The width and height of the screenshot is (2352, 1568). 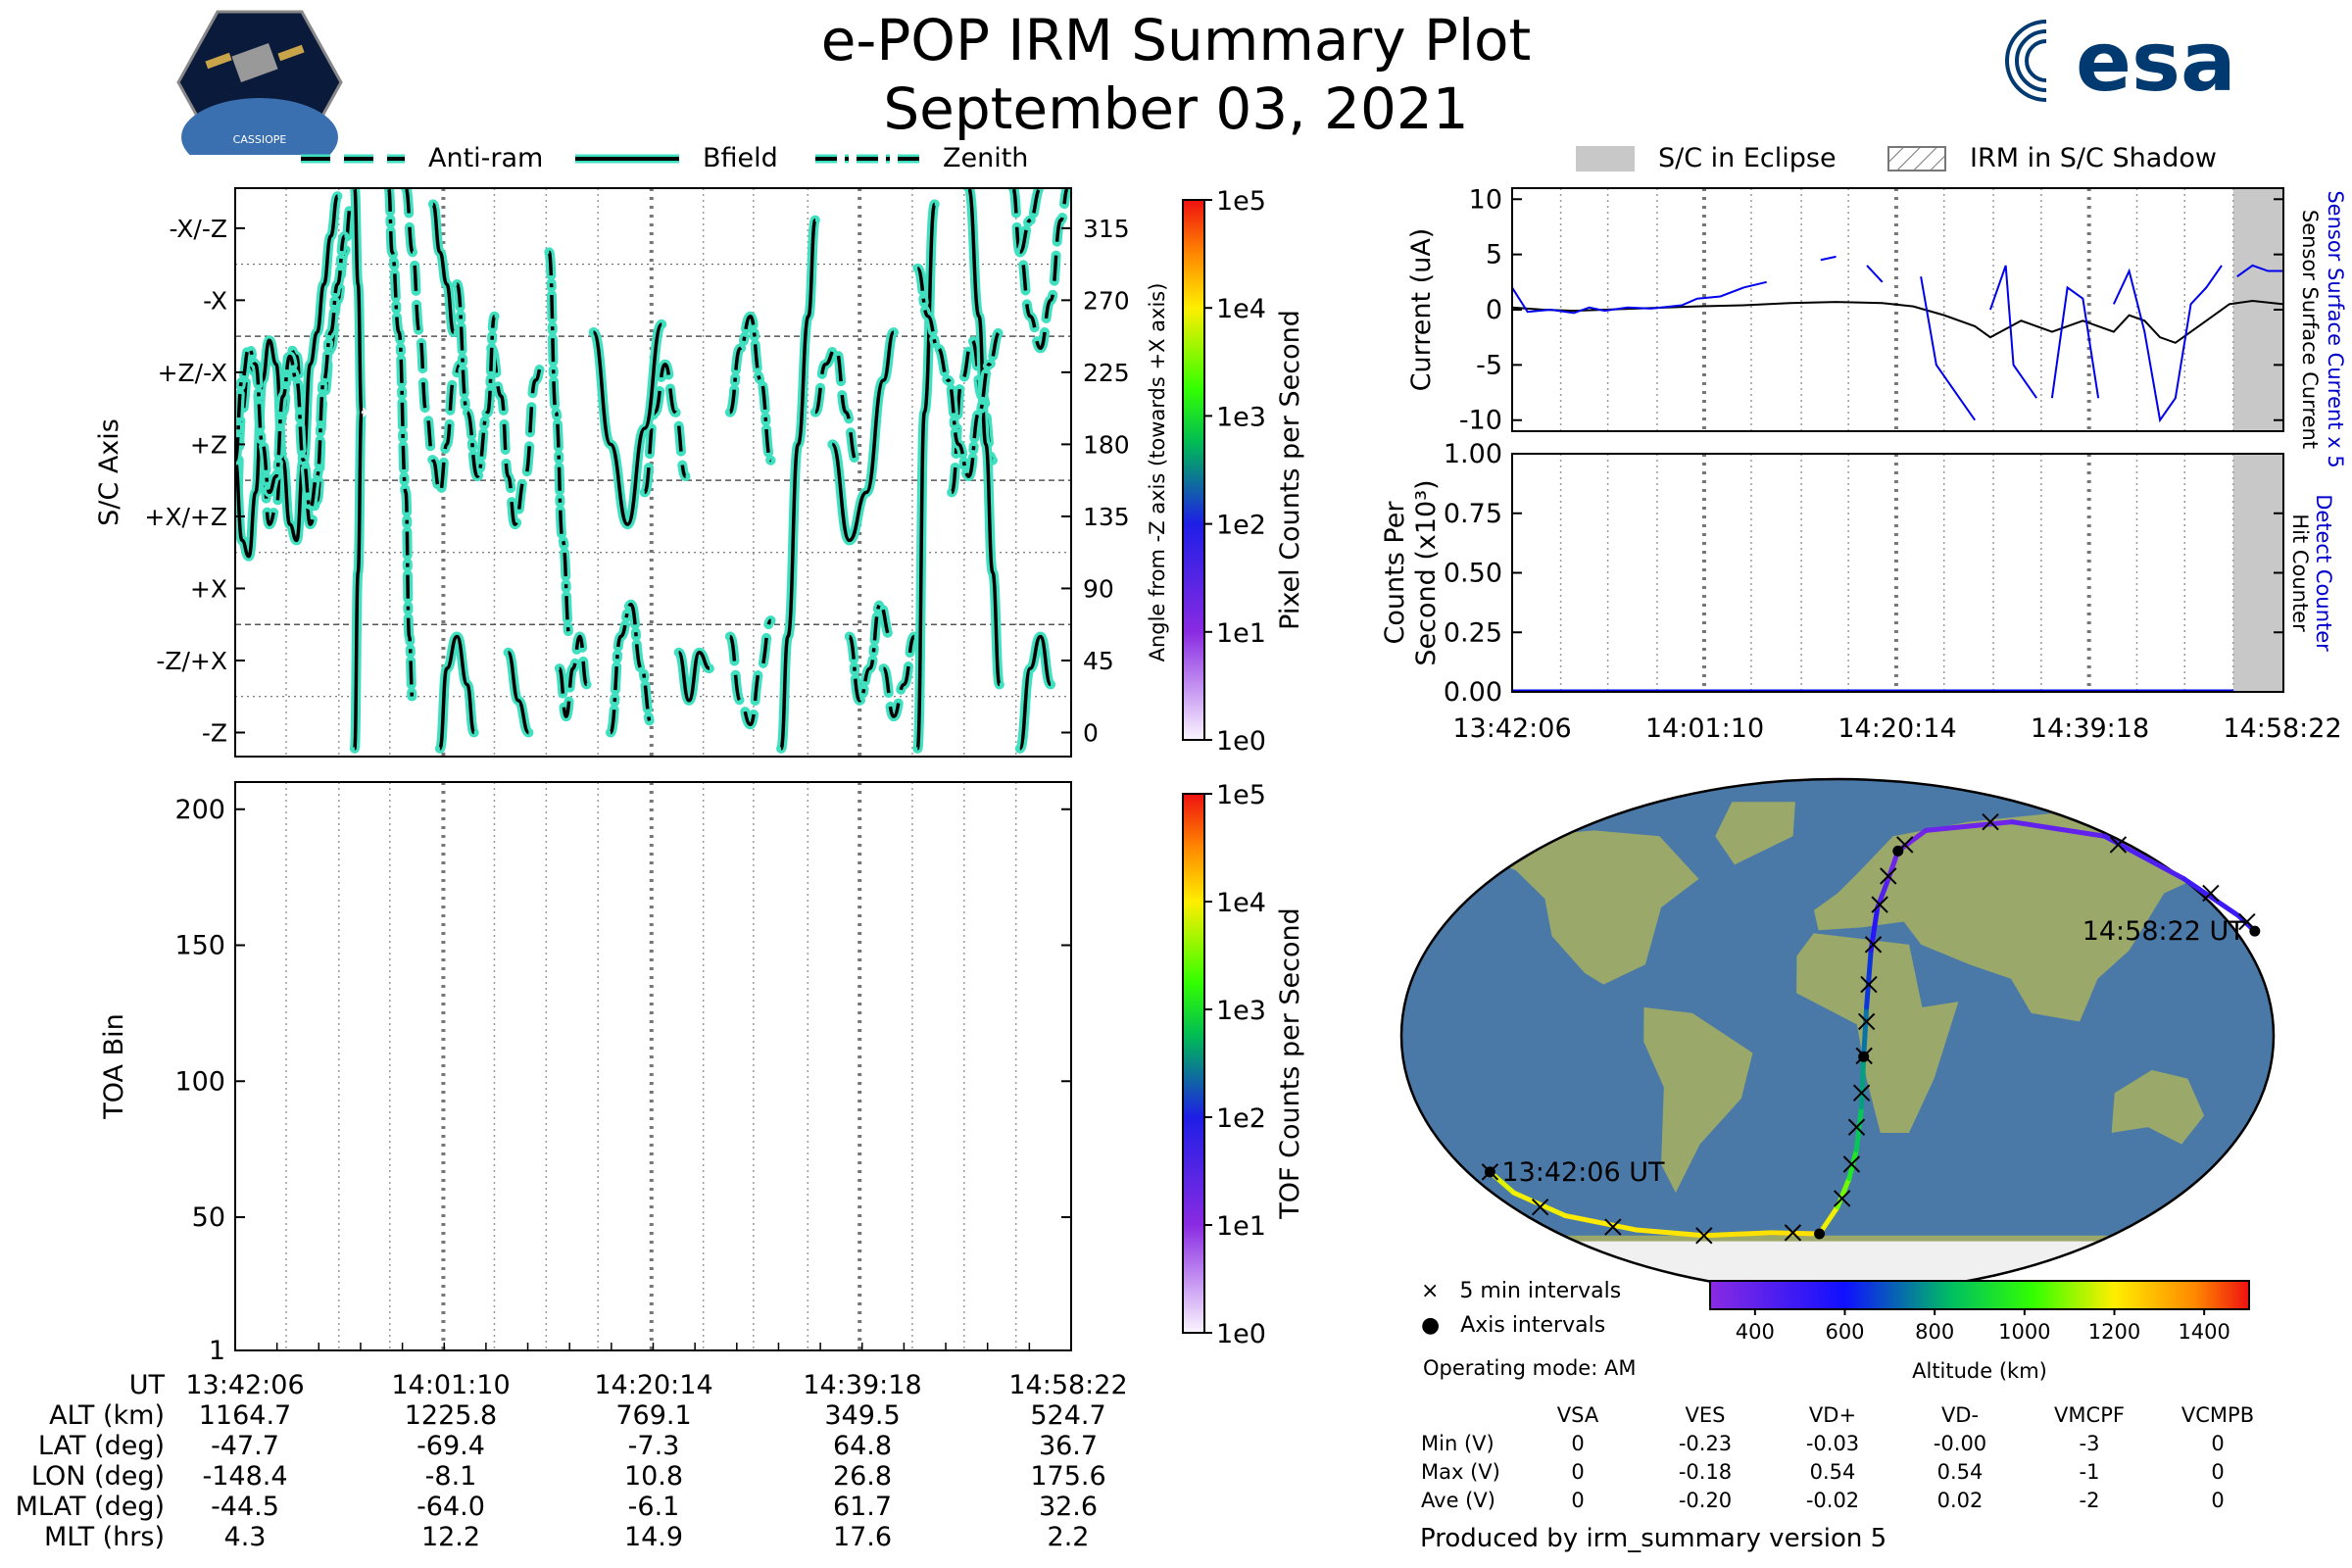 What do you see at coordinates (2282, 728) in the screenshot?
I see `counts-xtick-label: 14:58:22` at bounding box center [2282, 728].